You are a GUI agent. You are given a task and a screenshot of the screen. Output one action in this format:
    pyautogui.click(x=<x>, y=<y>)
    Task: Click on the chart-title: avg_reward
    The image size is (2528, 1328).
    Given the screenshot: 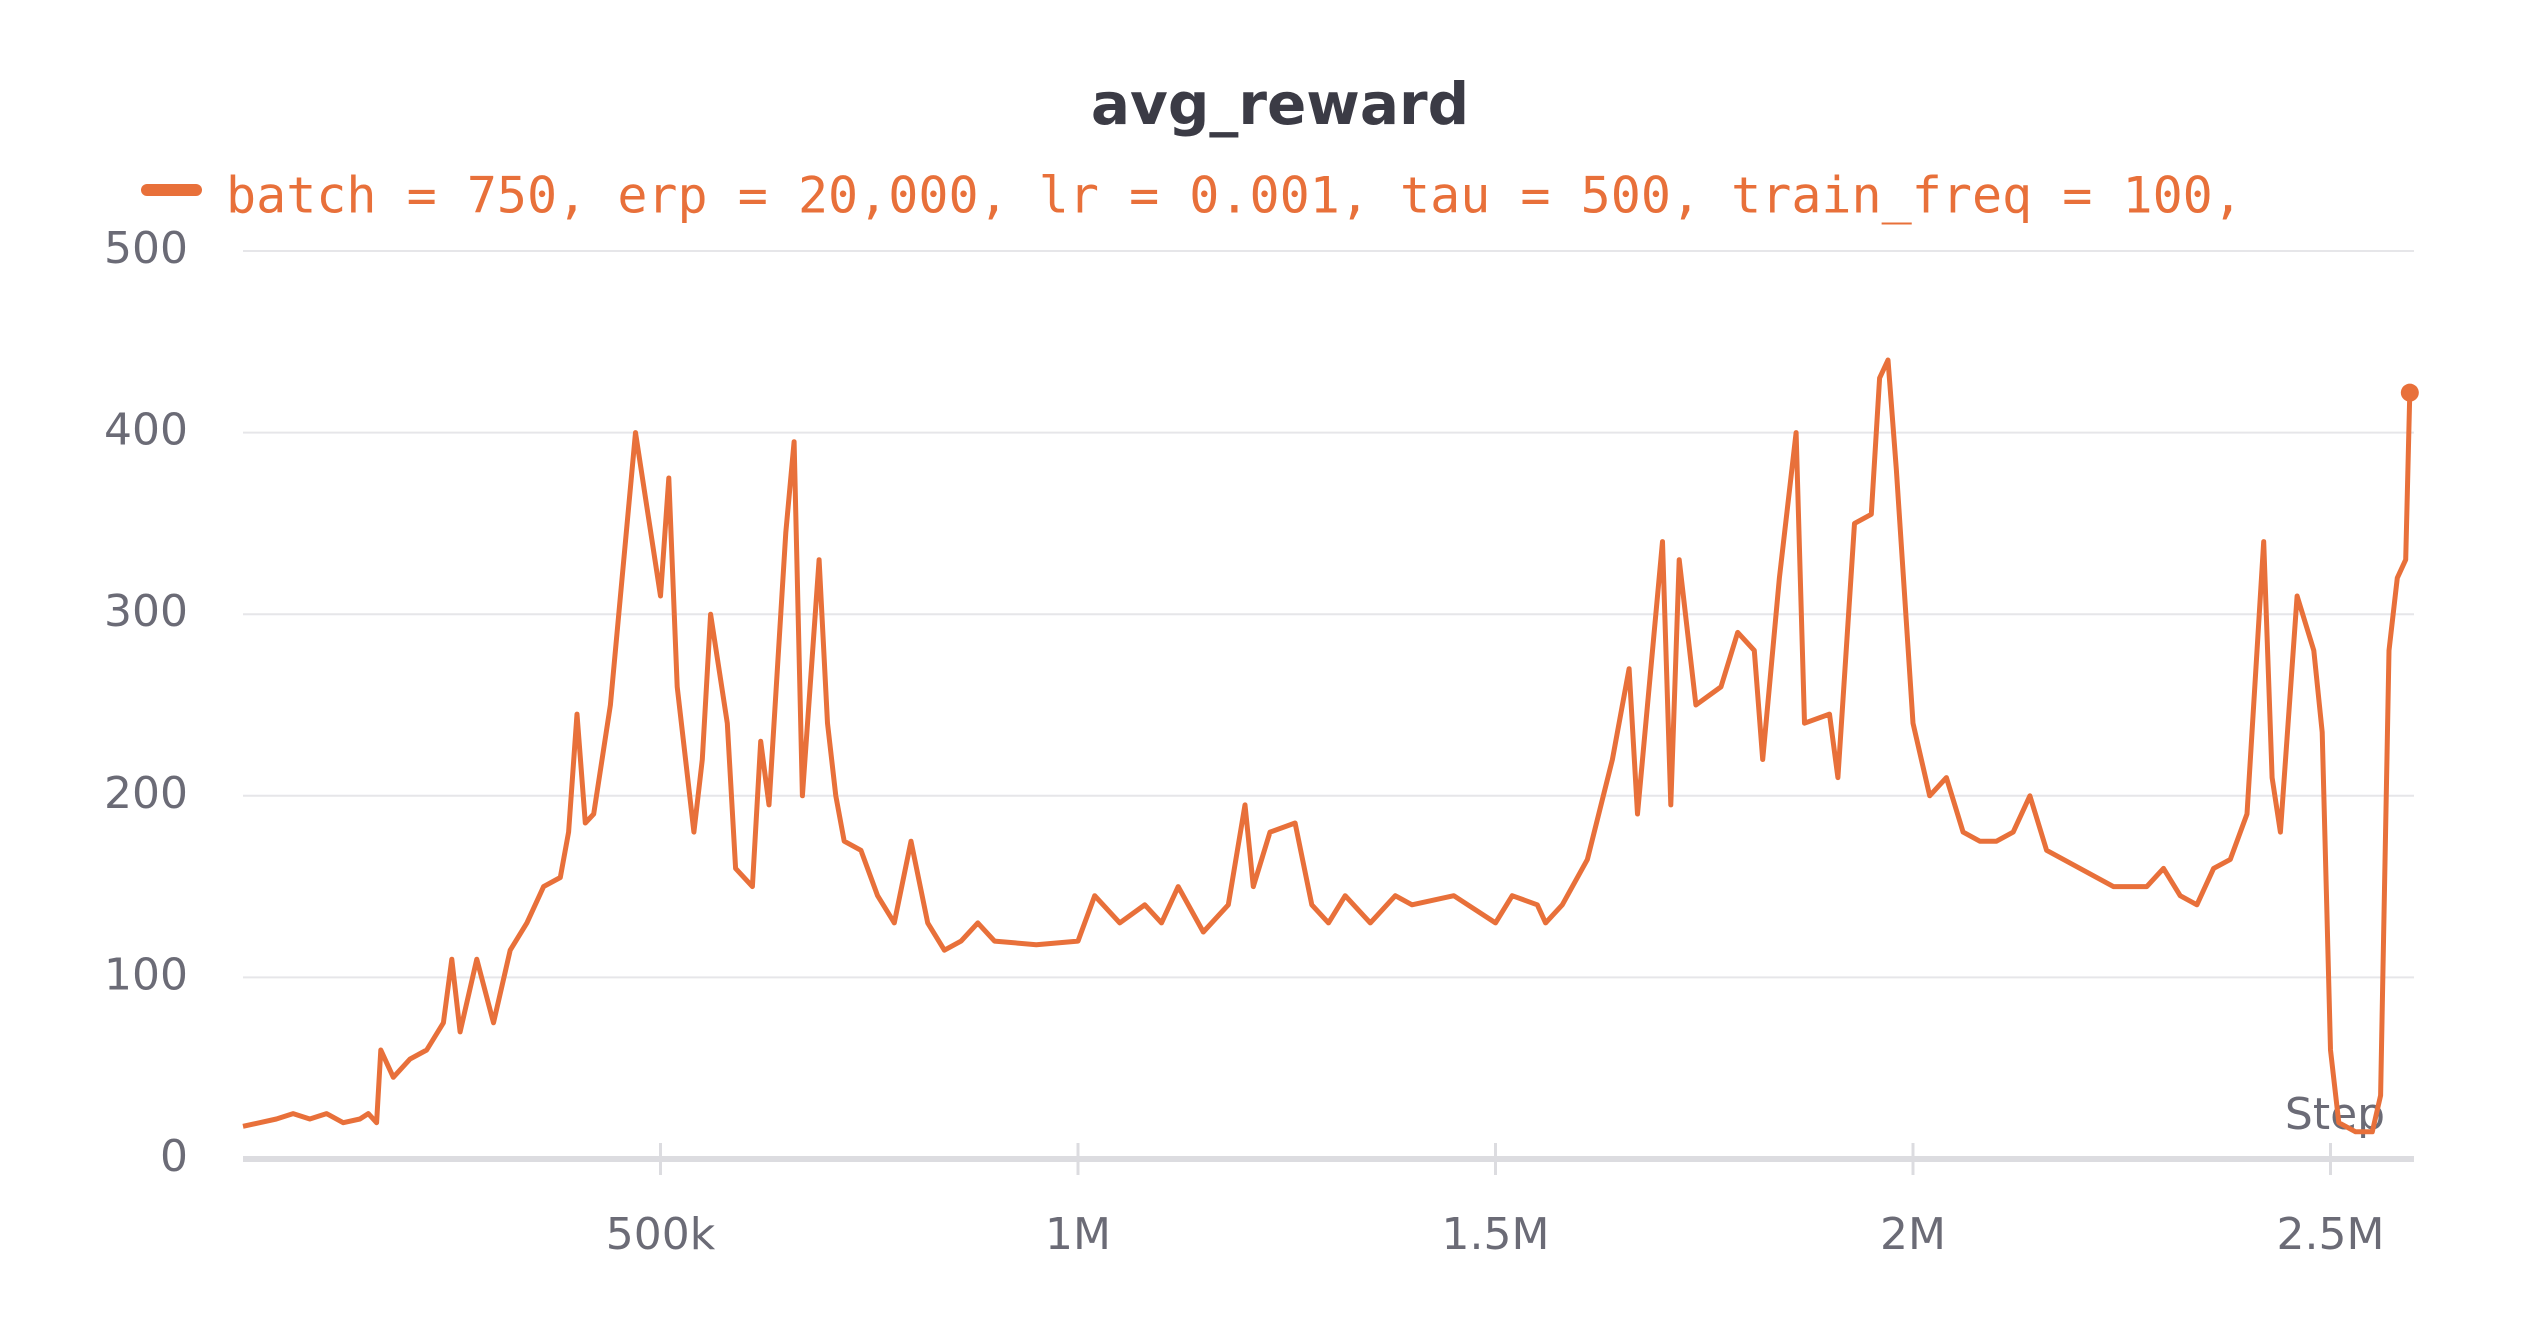 What is the action you would take?
    pyautogui.click(x=1280, y=104)
    